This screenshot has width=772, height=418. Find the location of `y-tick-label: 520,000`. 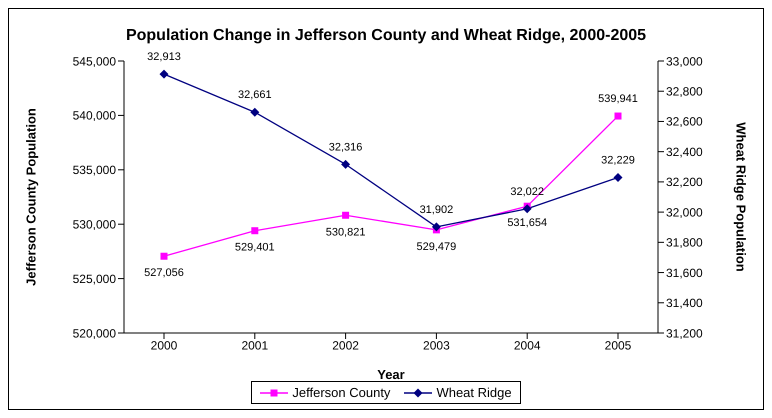

y-tick-label: 520,000 is located at coordinates (94, 333).